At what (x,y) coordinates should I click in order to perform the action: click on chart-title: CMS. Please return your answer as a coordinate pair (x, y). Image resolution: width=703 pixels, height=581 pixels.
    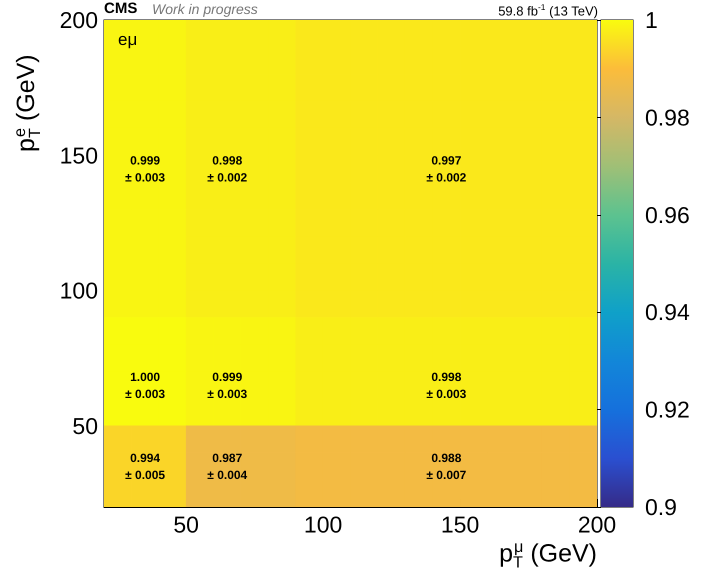
    Looking at the image, I should click on (121, 8).